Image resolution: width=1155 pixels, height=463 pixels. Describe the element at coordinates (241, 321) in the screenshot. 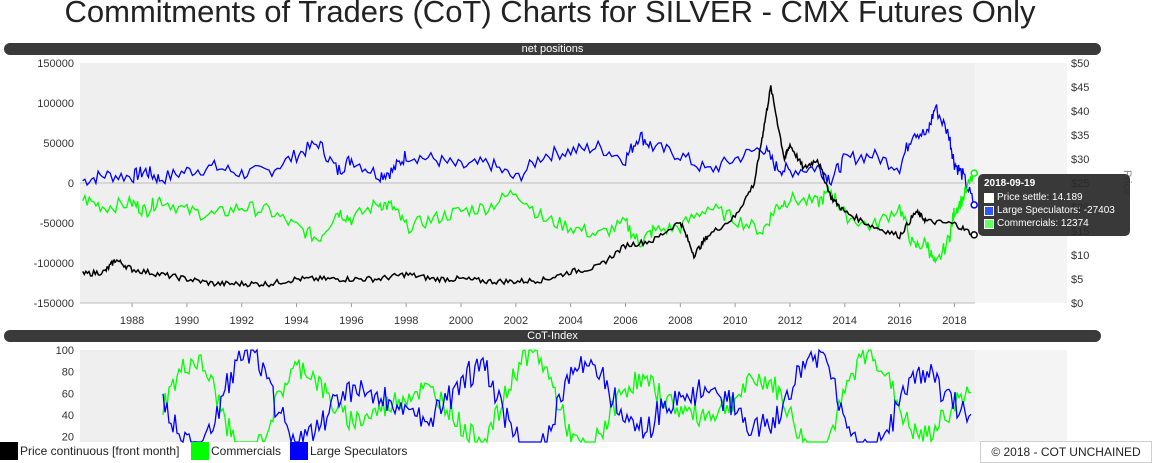

I see `x-tick-label: 1992` at that location.